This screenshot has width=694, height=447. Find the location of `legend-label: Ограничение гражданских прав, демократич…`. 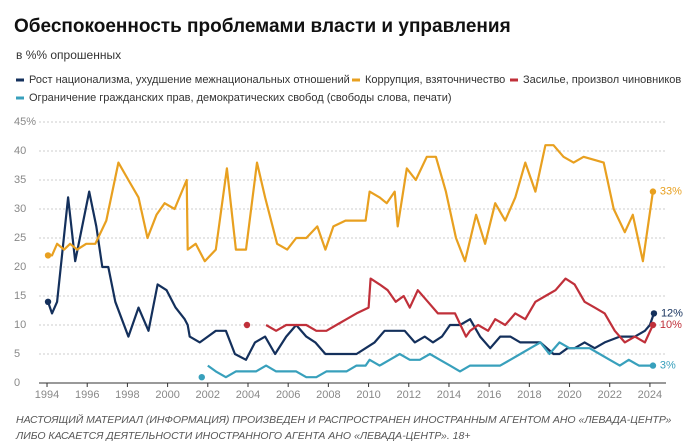

legend-label: Ограничение гражданских прав, демократич… is located at coordinates (240, 98).